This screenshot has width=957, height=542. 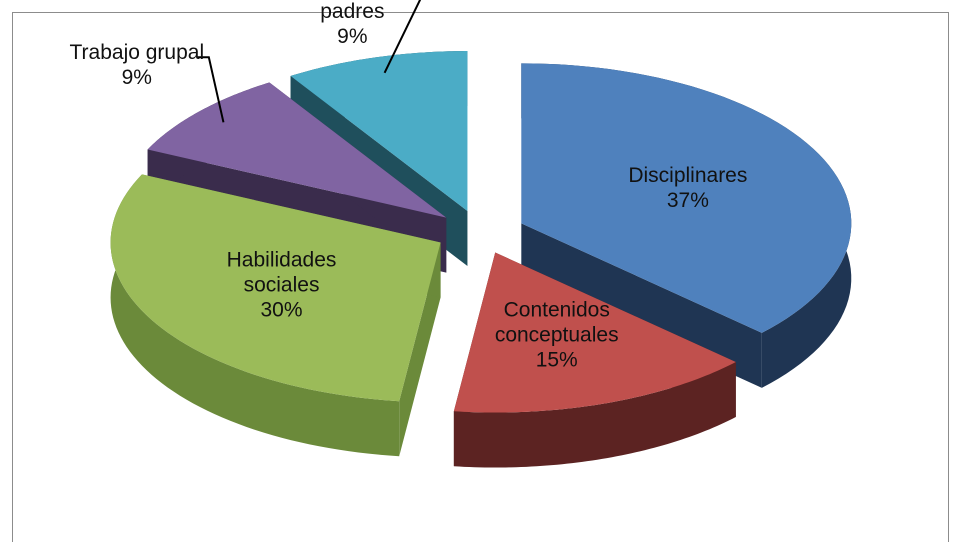 What do you see at coordinates (688, 176) in the screenshot?
I see `category-label: Disciplinares` at bounding box center [688, 176].